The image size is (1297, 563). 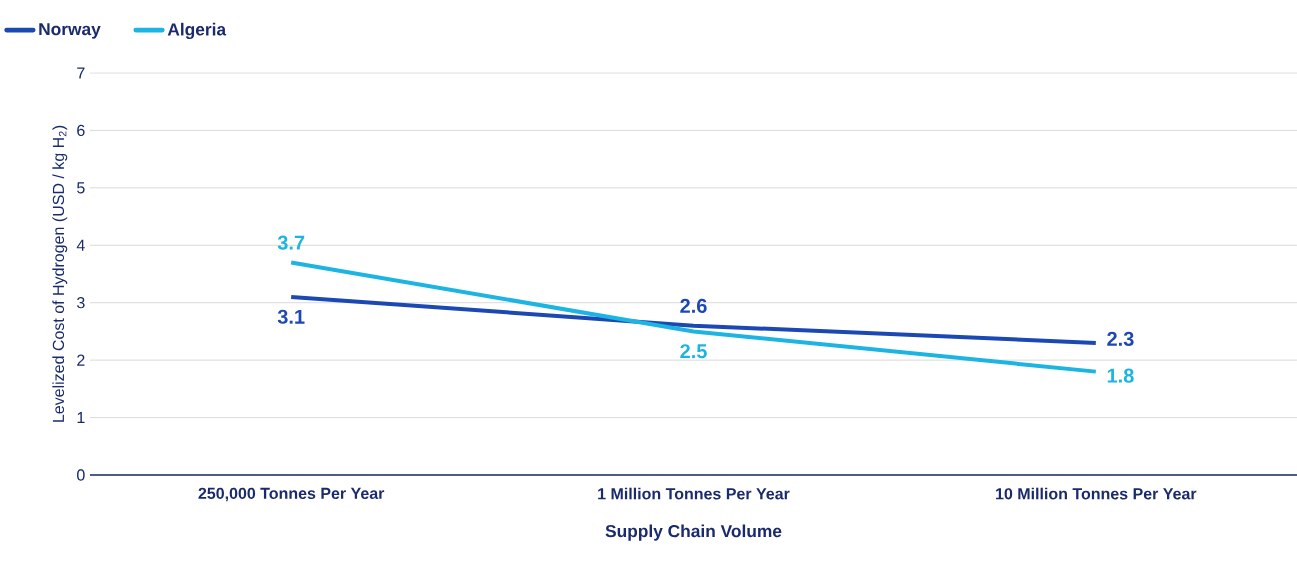 What do you see at coordinates (291, 242) in the screenshot?
I see `data-label: 3.7` at bounding box center [291, 242].